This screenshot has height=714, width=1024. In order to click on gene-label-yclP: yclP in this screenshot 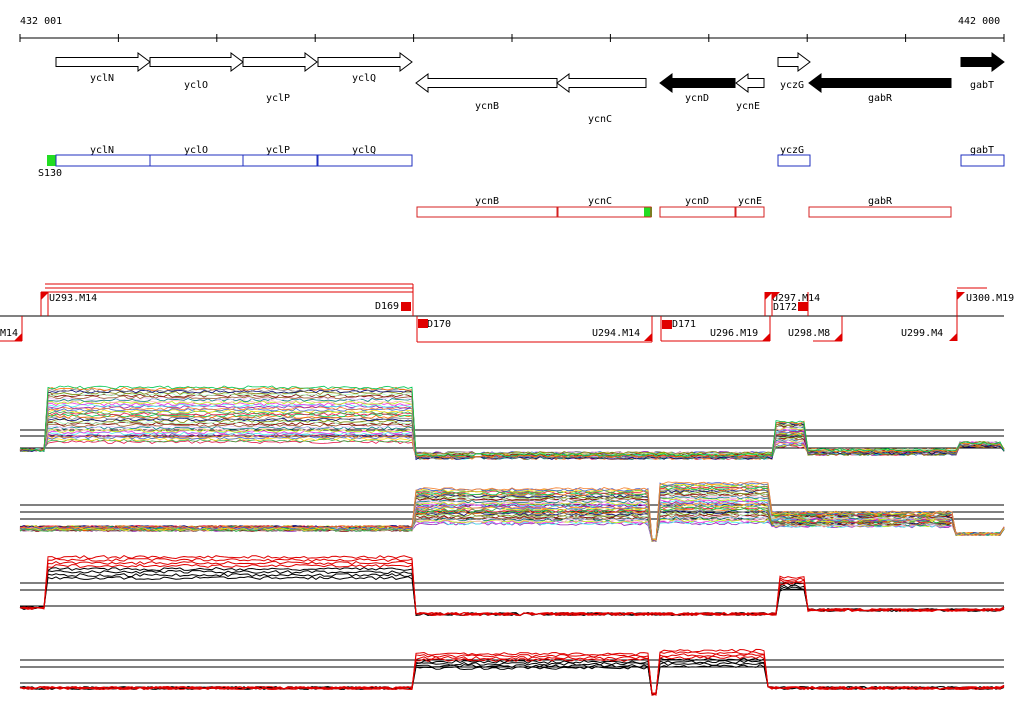, I will do `click(278, 98)`.